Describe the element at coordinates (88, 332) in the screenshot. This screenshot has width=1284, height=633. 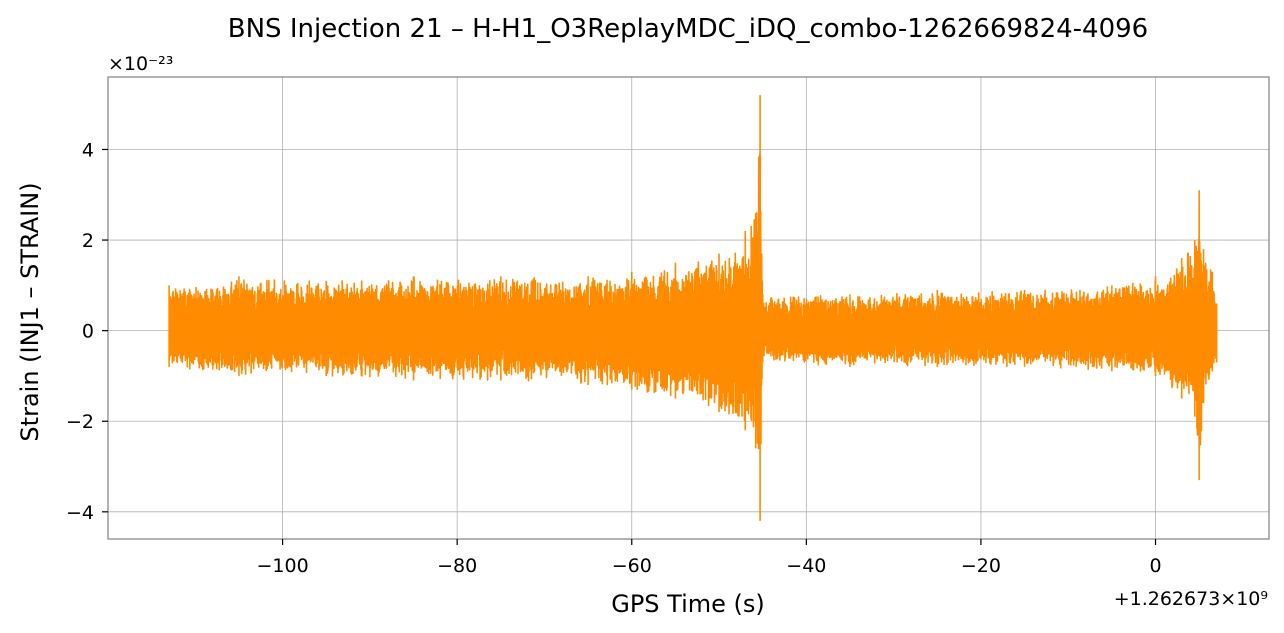
I see `y-tick-label: 0` at that location.